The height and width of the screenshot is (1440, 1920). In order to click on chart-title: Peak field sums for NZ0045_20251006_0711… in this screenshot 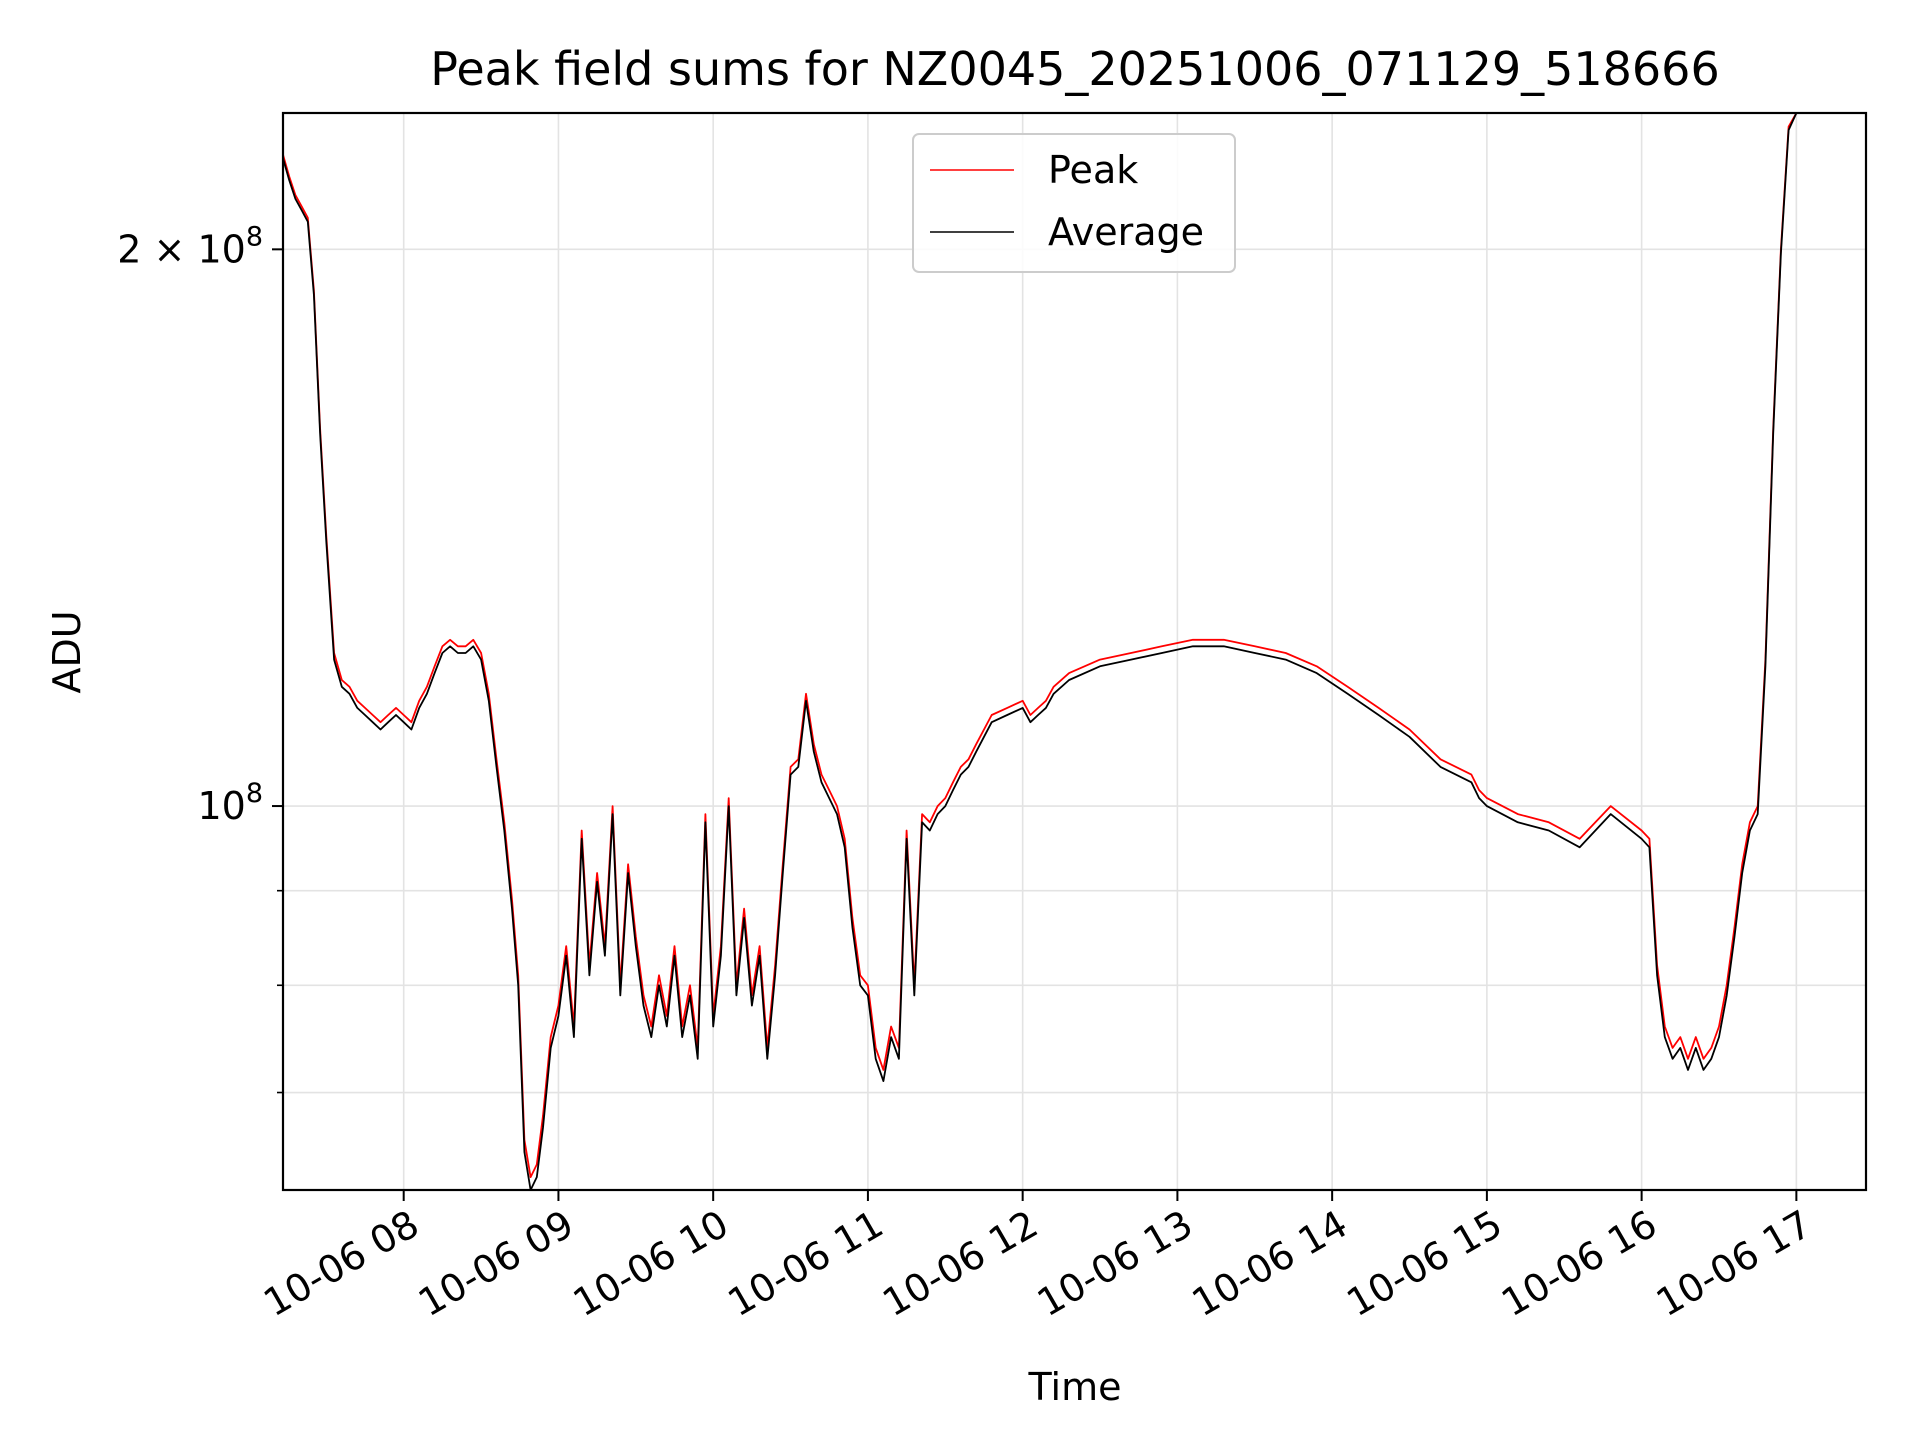, I will do `click(1074, 69)`.